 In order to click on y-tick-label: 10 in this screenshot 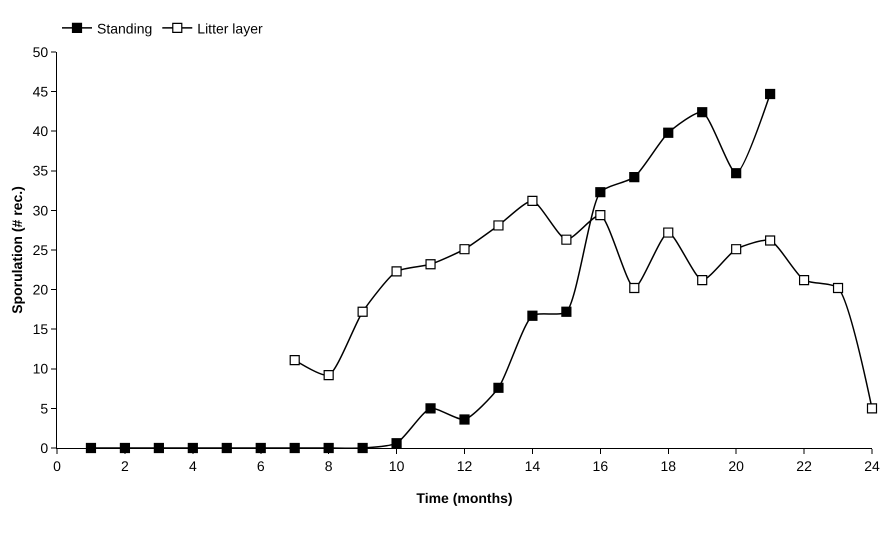, I will do `click(40, 368)`.